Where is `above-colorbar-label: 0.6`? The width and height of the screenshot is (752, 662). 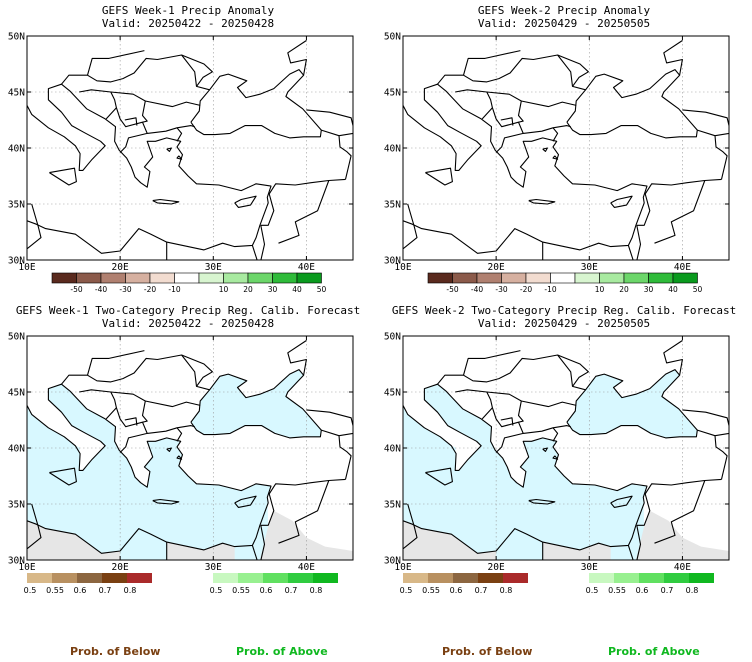 above-colorbar-label: 0.6 is located at coordinates (642, 590).